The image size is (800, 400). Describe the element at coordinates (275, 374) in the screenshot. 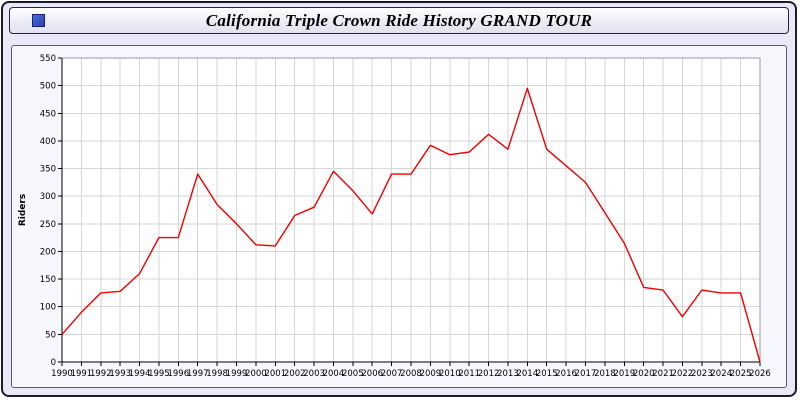

I see `svg-text: 2001` at that location.